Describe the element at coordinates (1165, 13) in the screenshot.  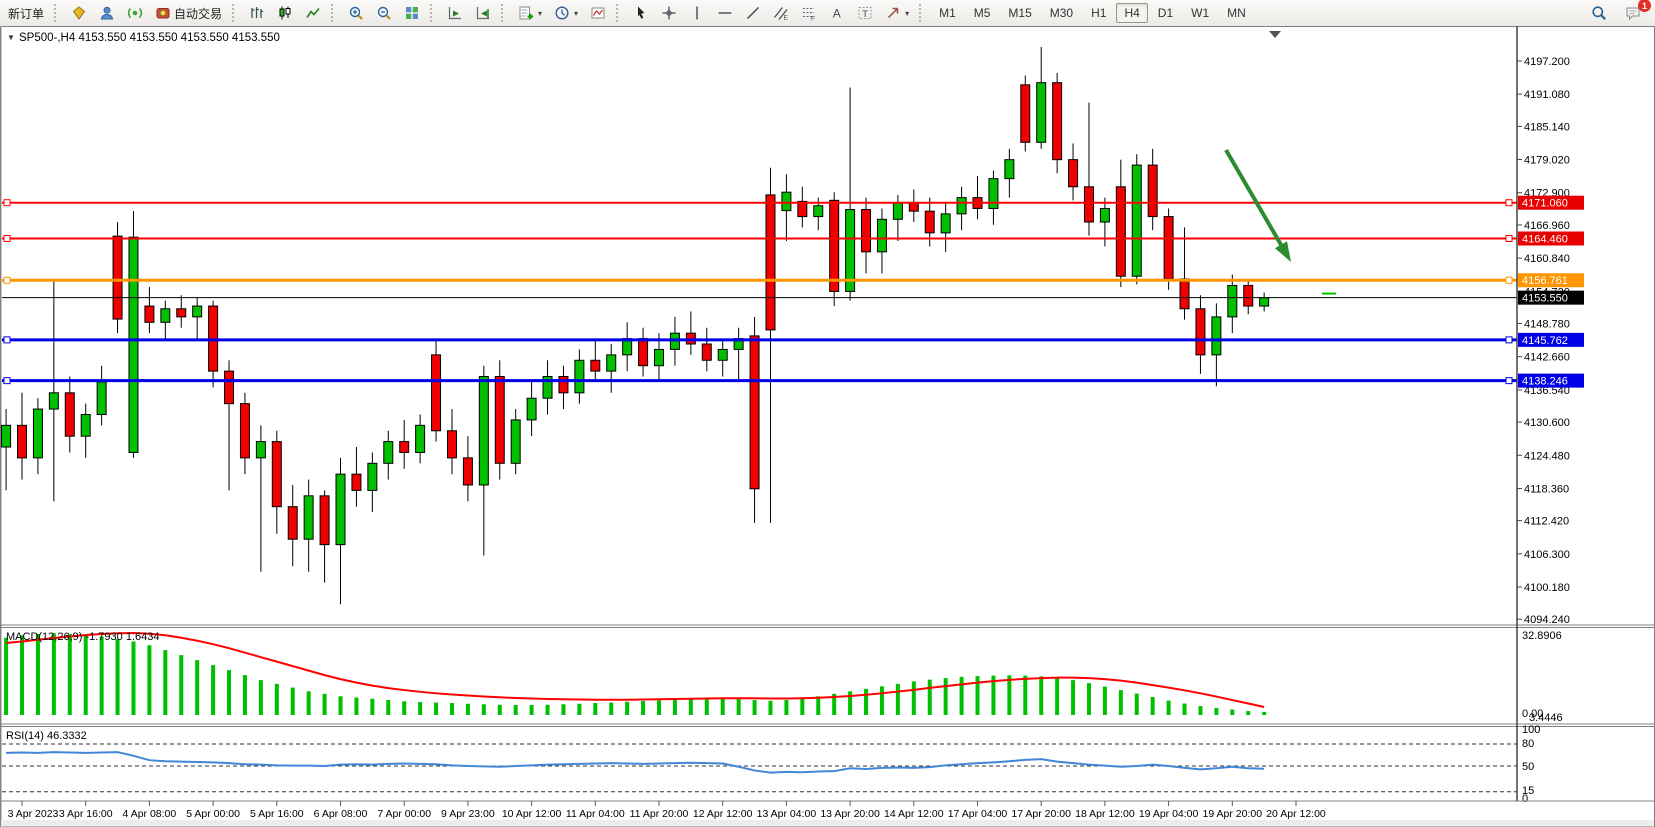
I see `tf-d1: D1` at that location.